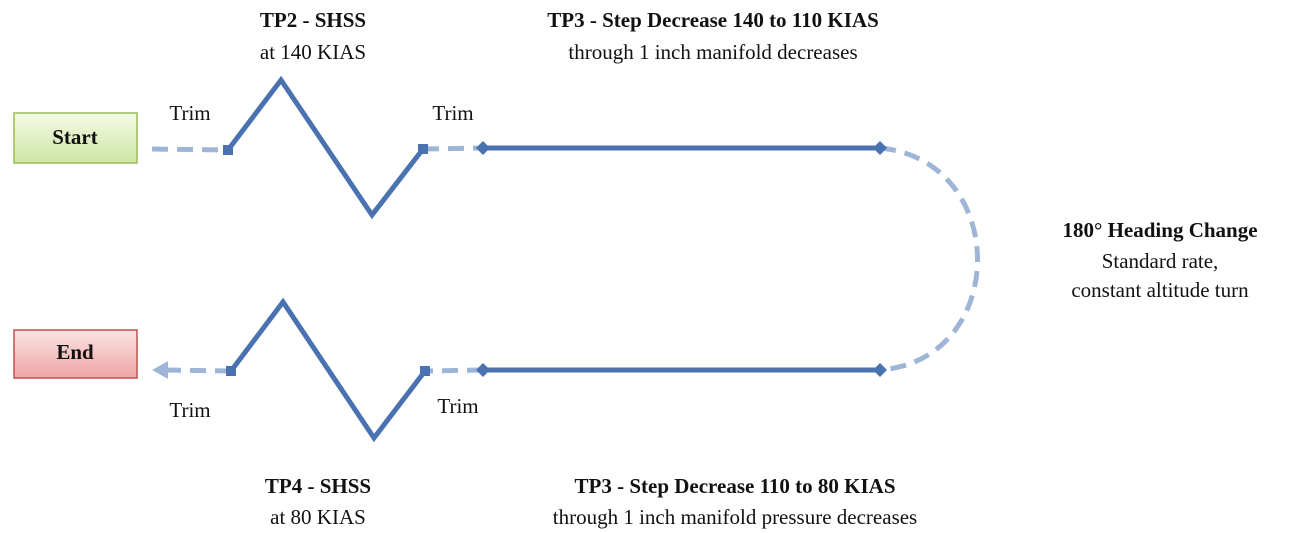 This screenshot has height=533, width=1292. What do you see at coordinates (1160, 261) in the screenshot?
I see `turn-line: Standard rate,` at bounding box center [1160, 261].